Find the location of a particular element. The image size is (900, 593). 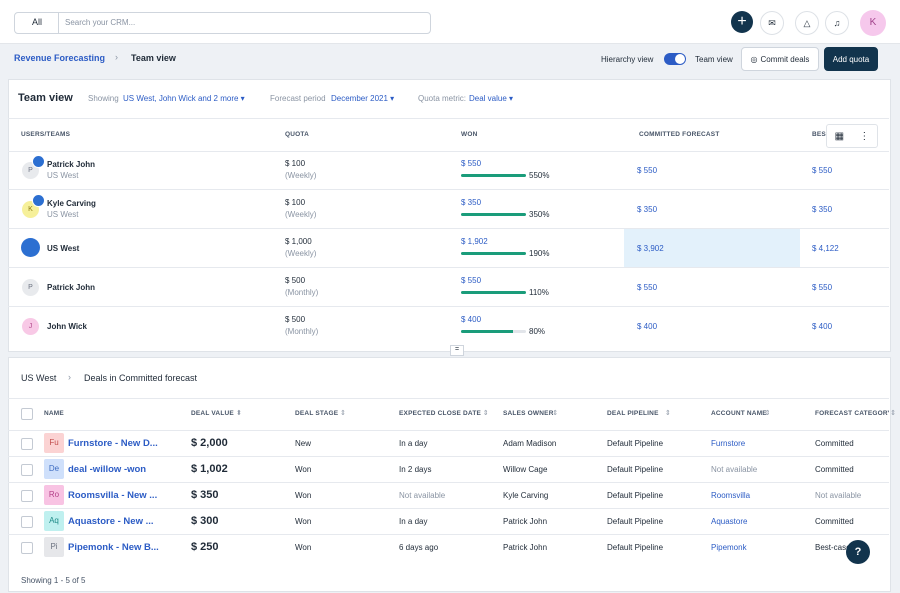

commit-text: Commit deals is located at coordinates (785, 59).